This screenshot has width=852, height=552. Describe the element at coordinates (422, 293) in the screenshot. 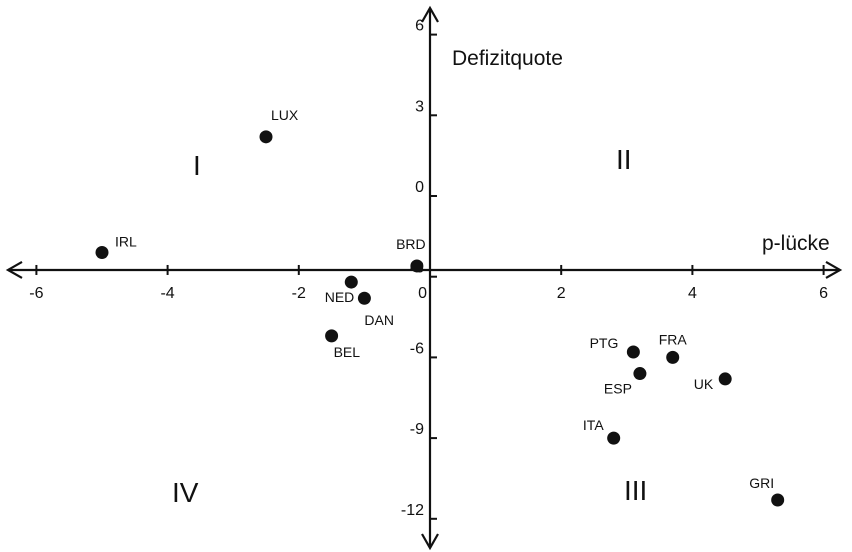

I see `x-tick-label: 0` at that location.